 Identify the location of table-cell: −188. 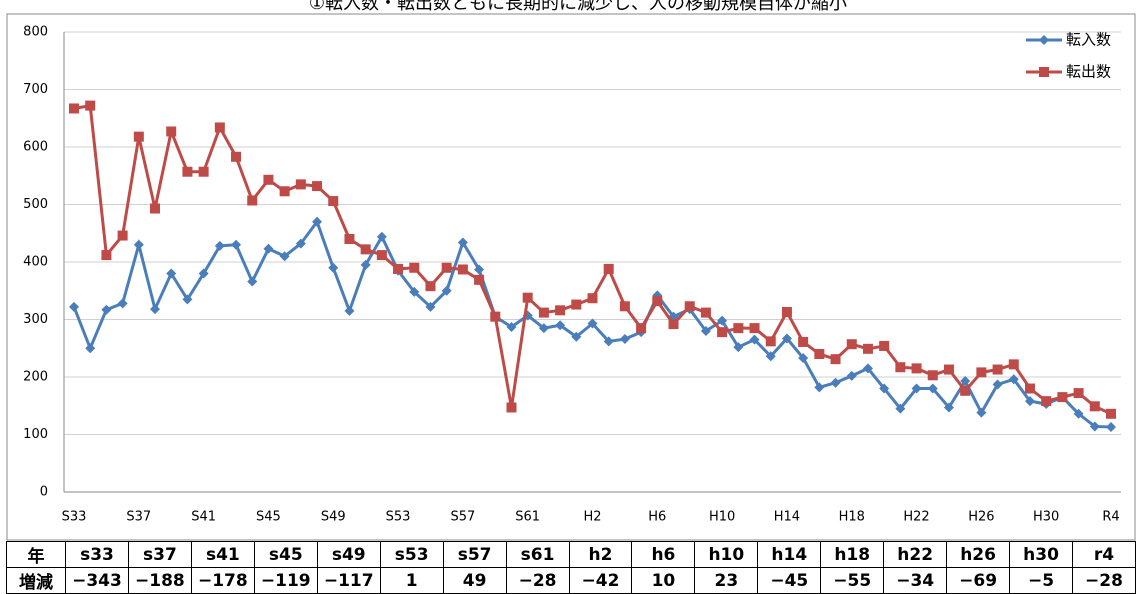
(159, 580).